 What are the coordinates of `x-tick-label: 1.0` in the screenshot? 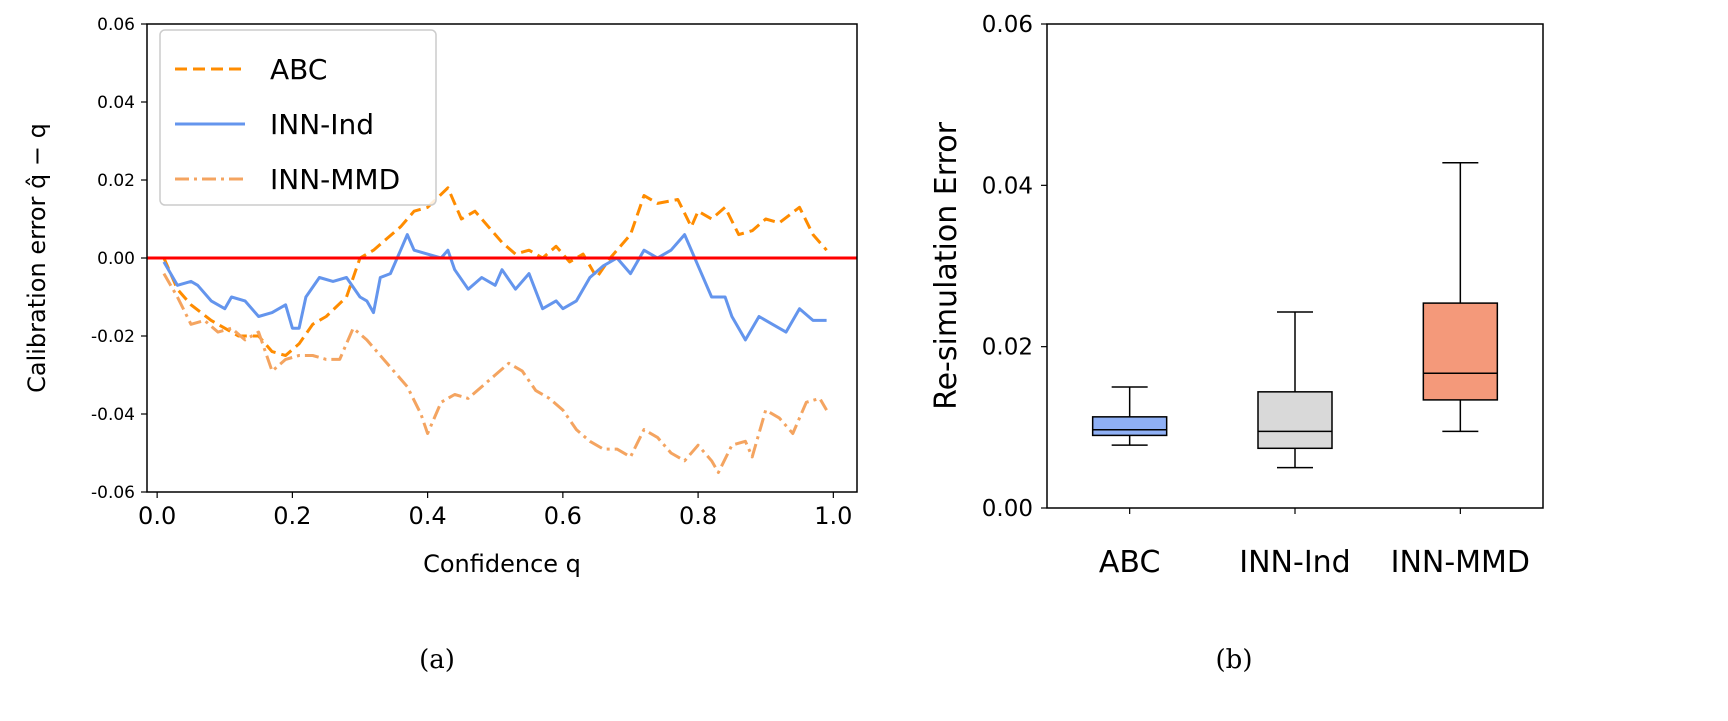 It's located at (833, 516).